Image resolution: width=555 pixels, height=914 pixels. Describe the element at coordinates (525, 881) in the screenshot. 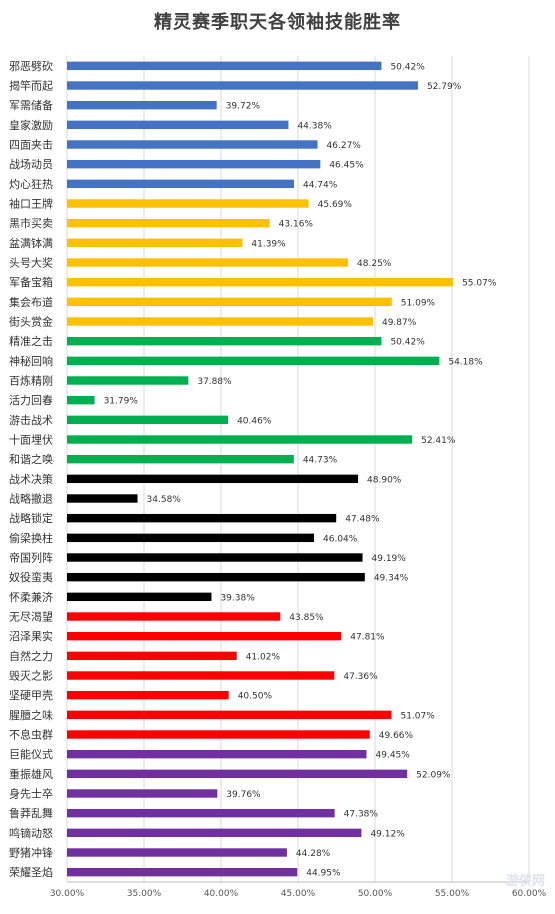

I see `watermark: 游侠网` at that location.